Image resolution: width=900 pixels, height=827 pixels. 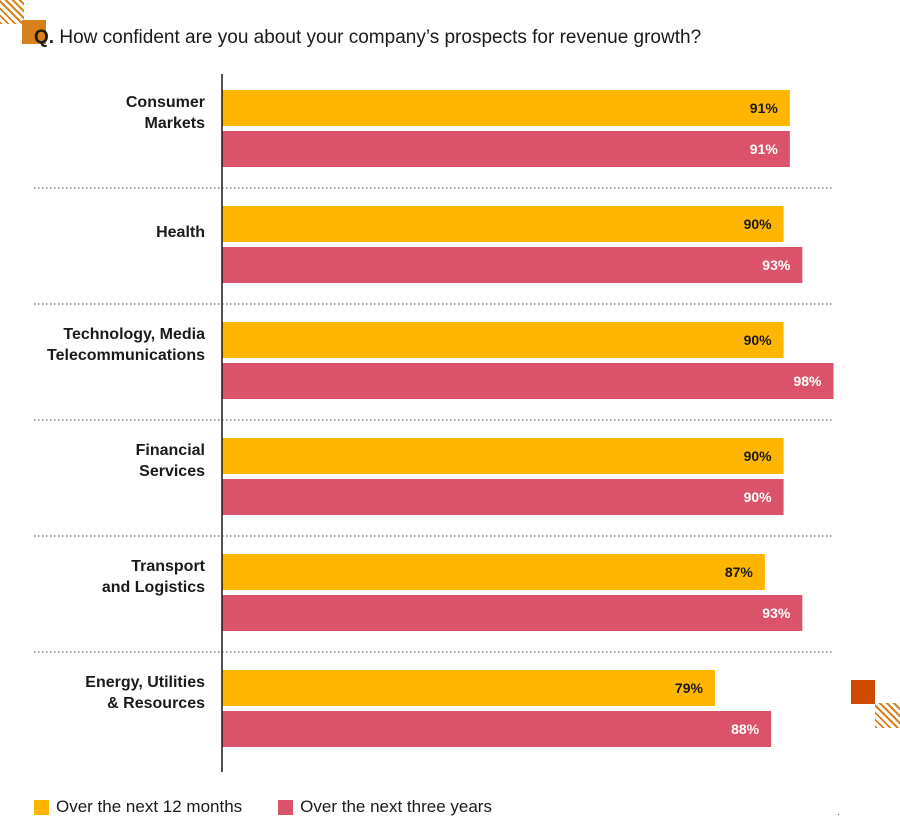 I want to click on category-label: Transport and Logistics, so click(x=154, y=577).